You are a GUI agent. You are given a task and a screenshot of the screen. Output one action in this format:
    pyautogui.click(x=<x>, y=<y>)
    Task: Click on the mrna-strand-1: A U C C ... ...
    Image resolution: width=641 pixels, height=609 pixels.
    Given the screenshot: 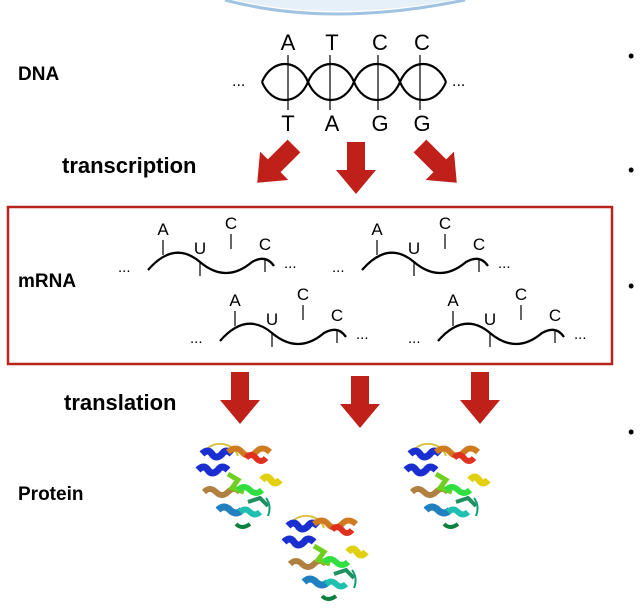 What is the action you would take?
    pyautogui.click(x=207, y=245)
    